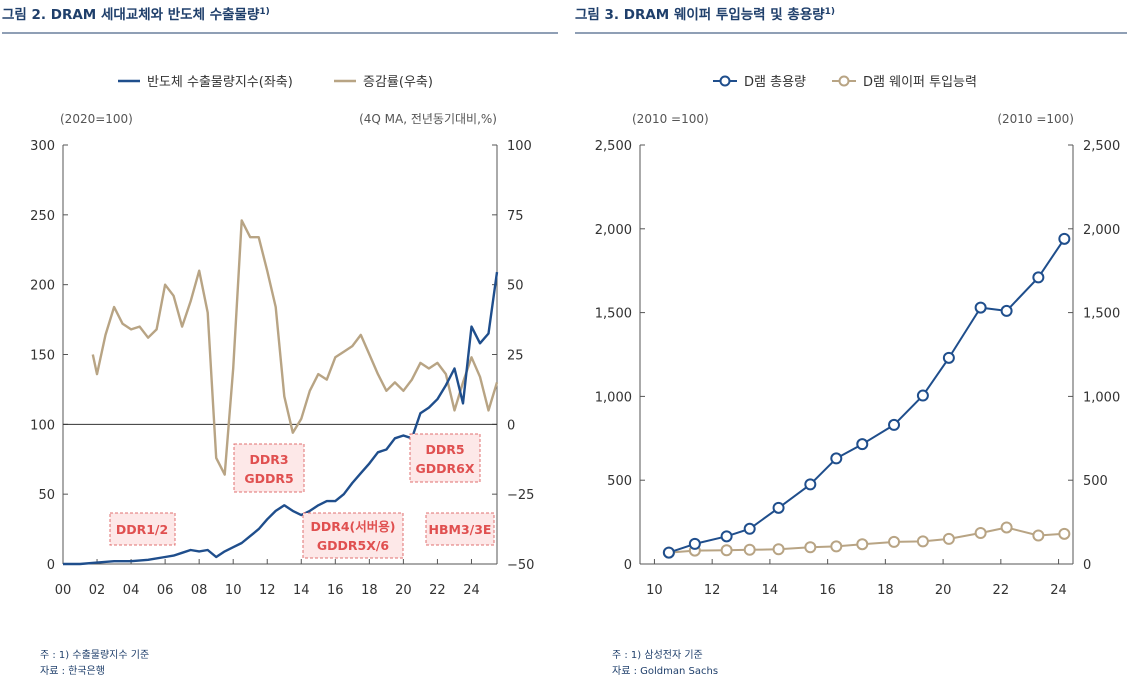 This screenshot has height=684, width=1127. I want to click on fig3-left-tick-label: 500, so click(619, 481).